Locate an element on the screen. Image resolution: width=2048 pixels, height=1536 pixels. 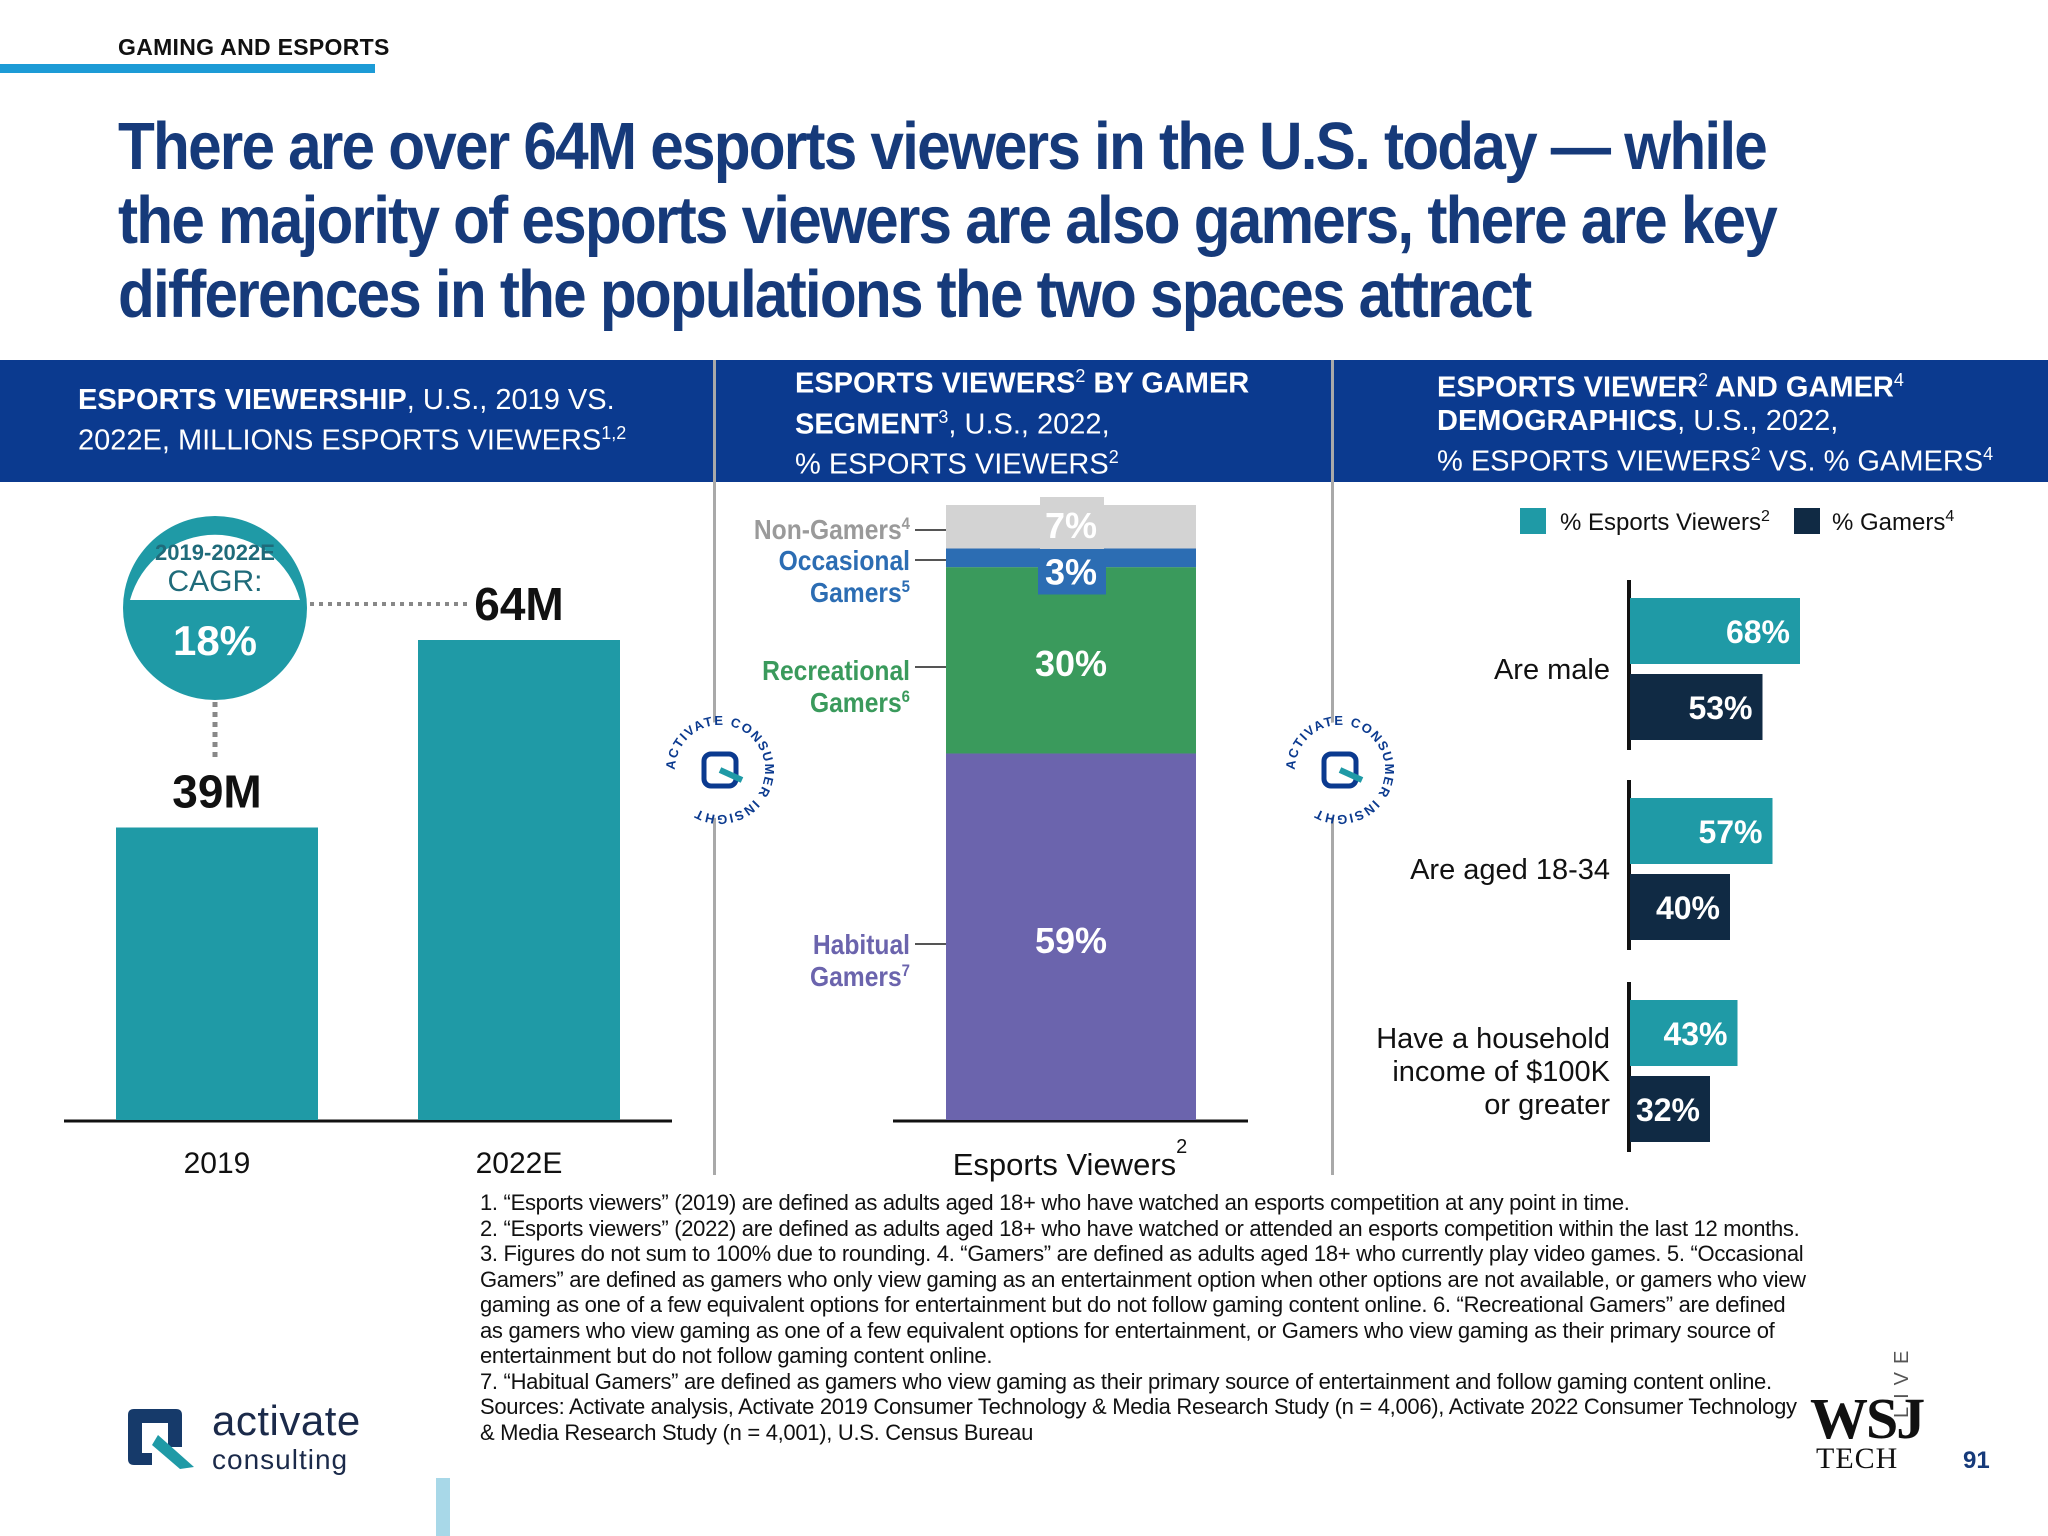
wsj-logo-top: WSJ is located at coordinates (1867, 1418).